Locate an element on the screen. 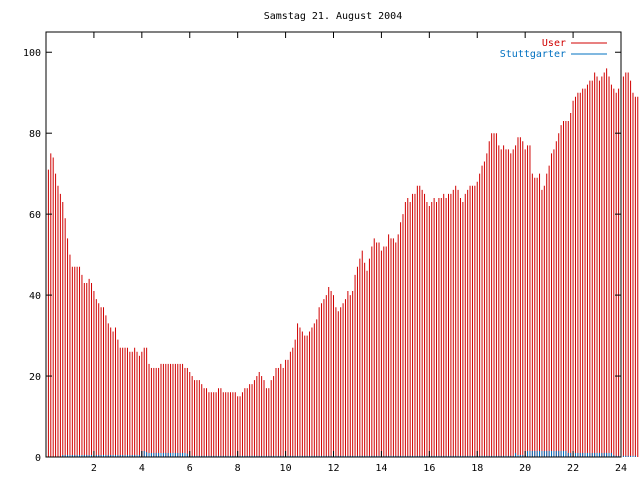  y-tick-label-60: 60 is located at coordinates (35, 215).